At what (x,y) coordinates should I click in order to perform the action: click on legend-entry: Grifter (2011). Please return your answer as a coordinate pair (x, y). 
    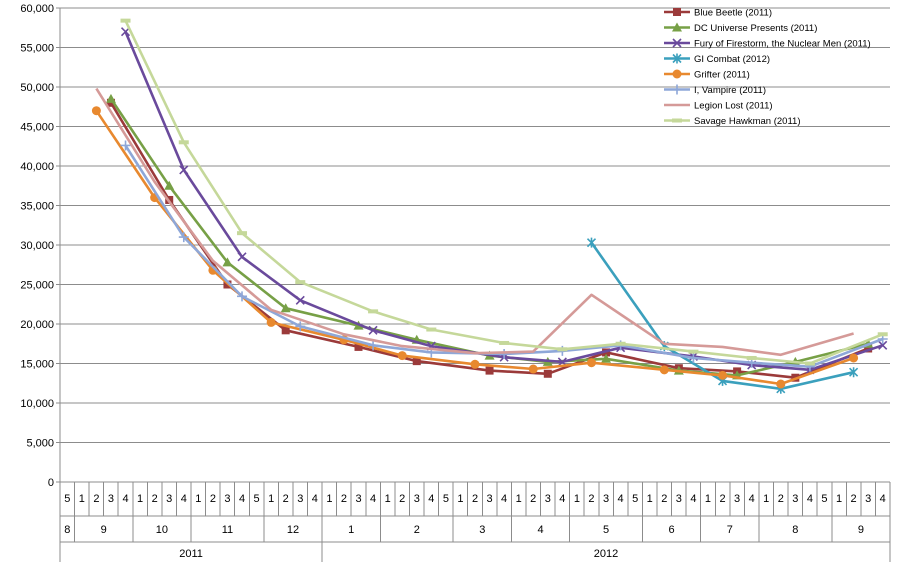
    Looking at the image, I should click on (707, 75).